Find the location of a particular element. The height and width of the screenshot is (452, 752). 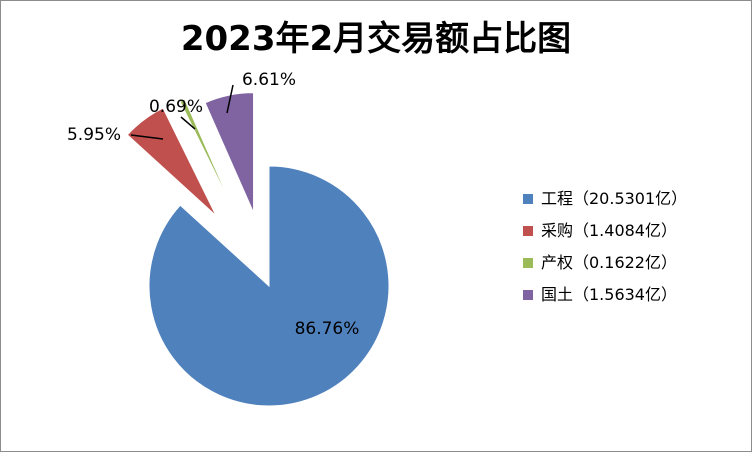

data-label-2: 0.69% is located at coordinates (176, 107).